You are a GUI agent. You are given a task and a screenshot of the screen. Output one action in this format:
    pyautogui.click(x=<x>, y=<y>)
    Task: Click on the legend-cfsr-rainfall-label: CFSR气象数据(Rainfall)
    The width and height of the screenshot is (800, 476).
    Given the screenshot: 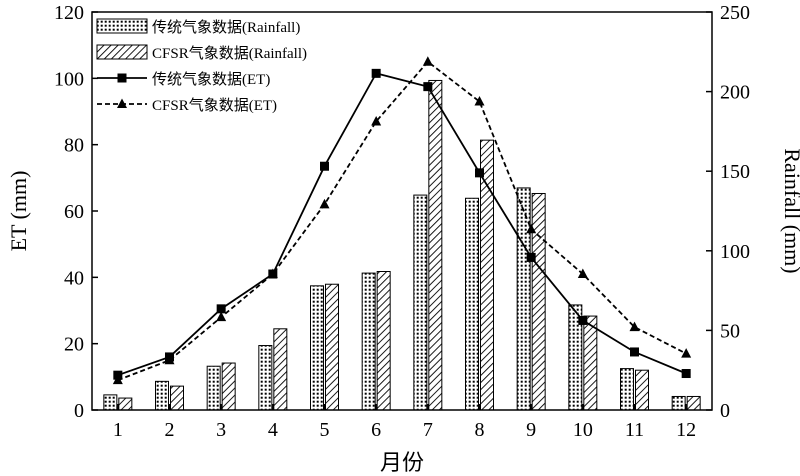 What is the action you would take?
    pyautogui.click(x=229, y=53)
    